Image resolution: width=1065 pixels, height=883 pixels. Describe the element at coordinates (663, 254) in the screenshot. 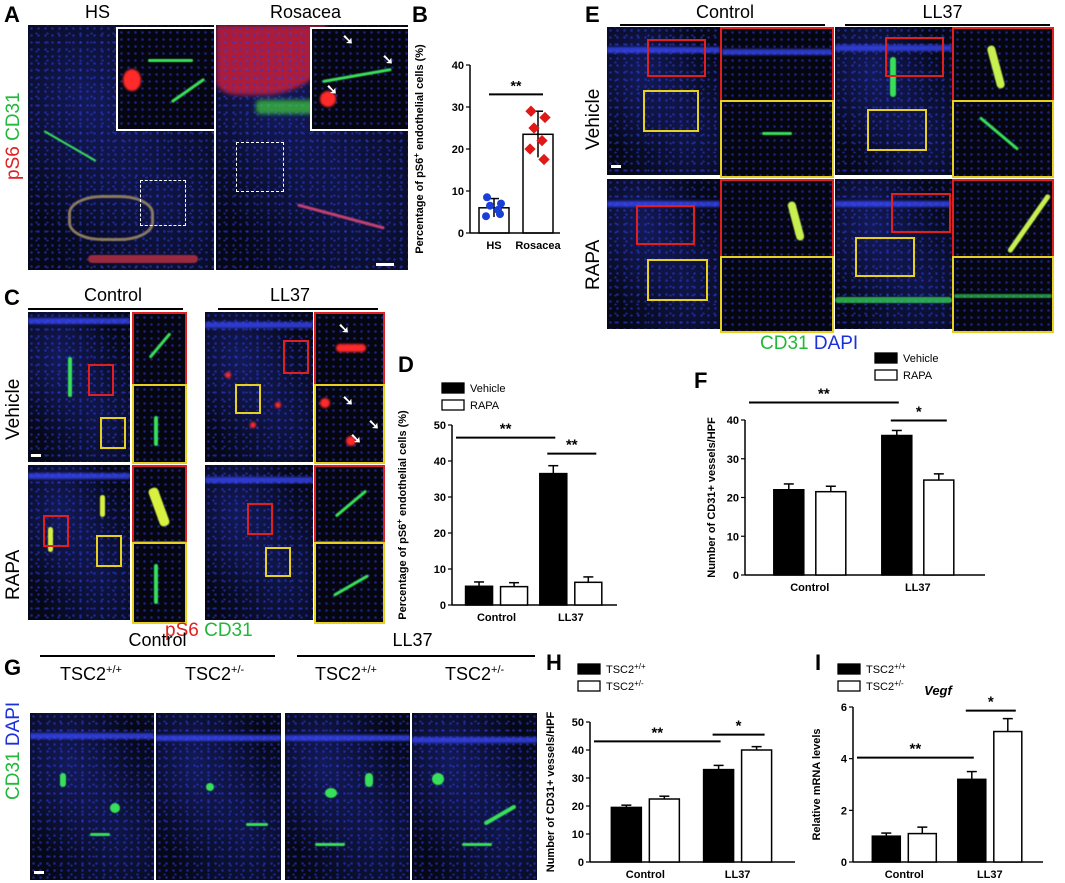

I see `micrograph-e-control-rapa` at that location.